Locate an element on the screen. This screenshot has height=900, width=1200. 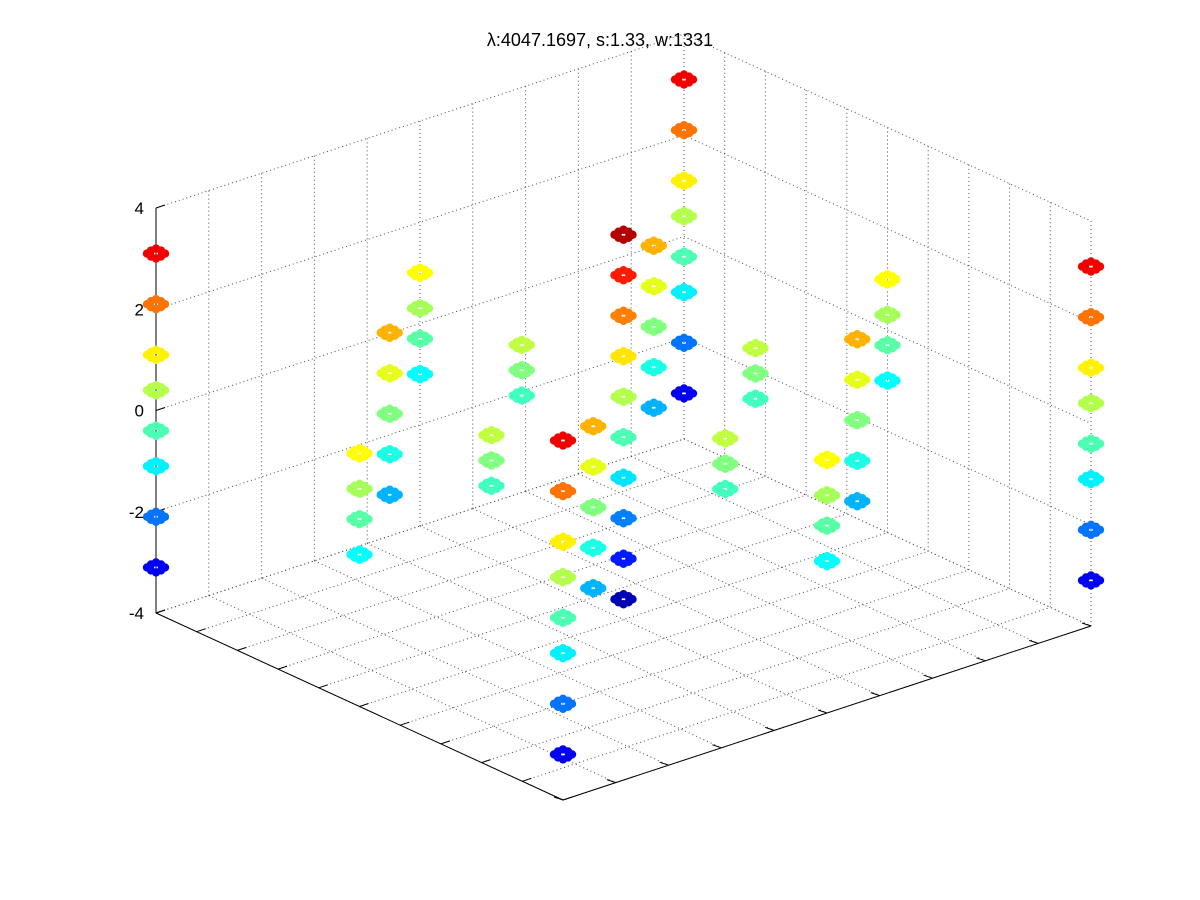
z-tick-label: 2 is located at coordinates (139, 309).